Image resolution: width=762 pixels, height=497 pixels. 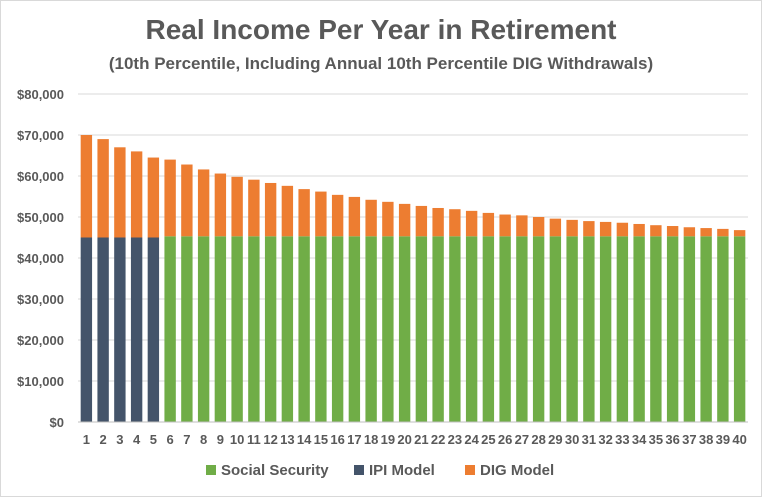 I want to click on y-tick-label: $0, so click(x=57, y=422).